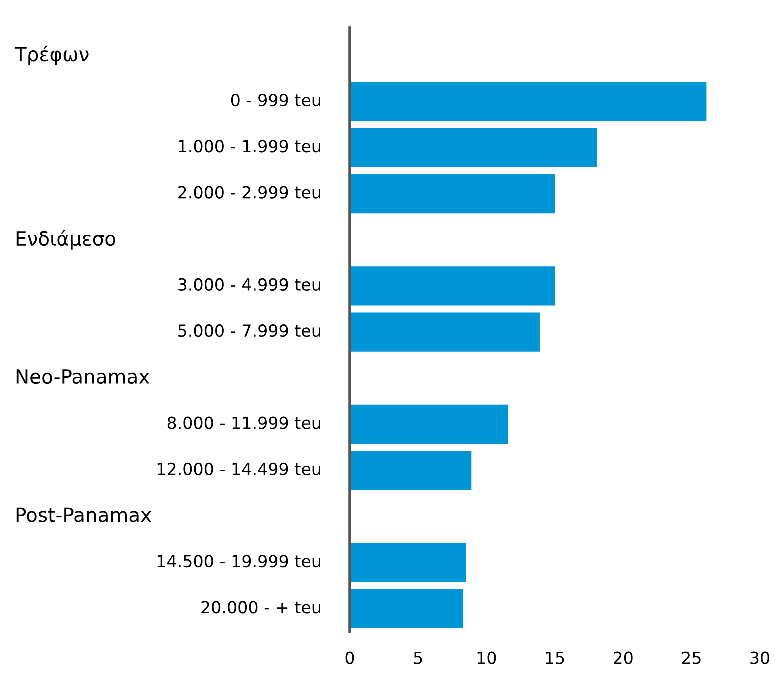 This screenshot has width=775, height=675. What do you see at coordinates (691, 658) in the screenshot?
I see `x-tick-label: 25` at bounding box center [691, 658].